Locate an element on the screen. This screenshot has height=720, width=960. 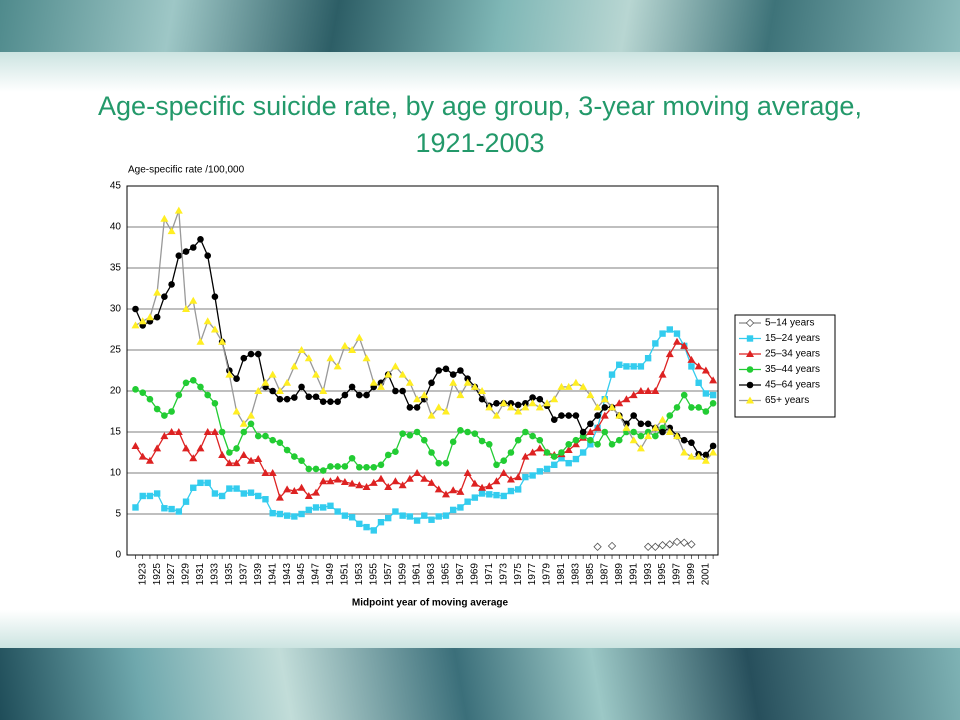
y-axis-label: Age-specific rate /100,000 is located at coordinates (186, 170).